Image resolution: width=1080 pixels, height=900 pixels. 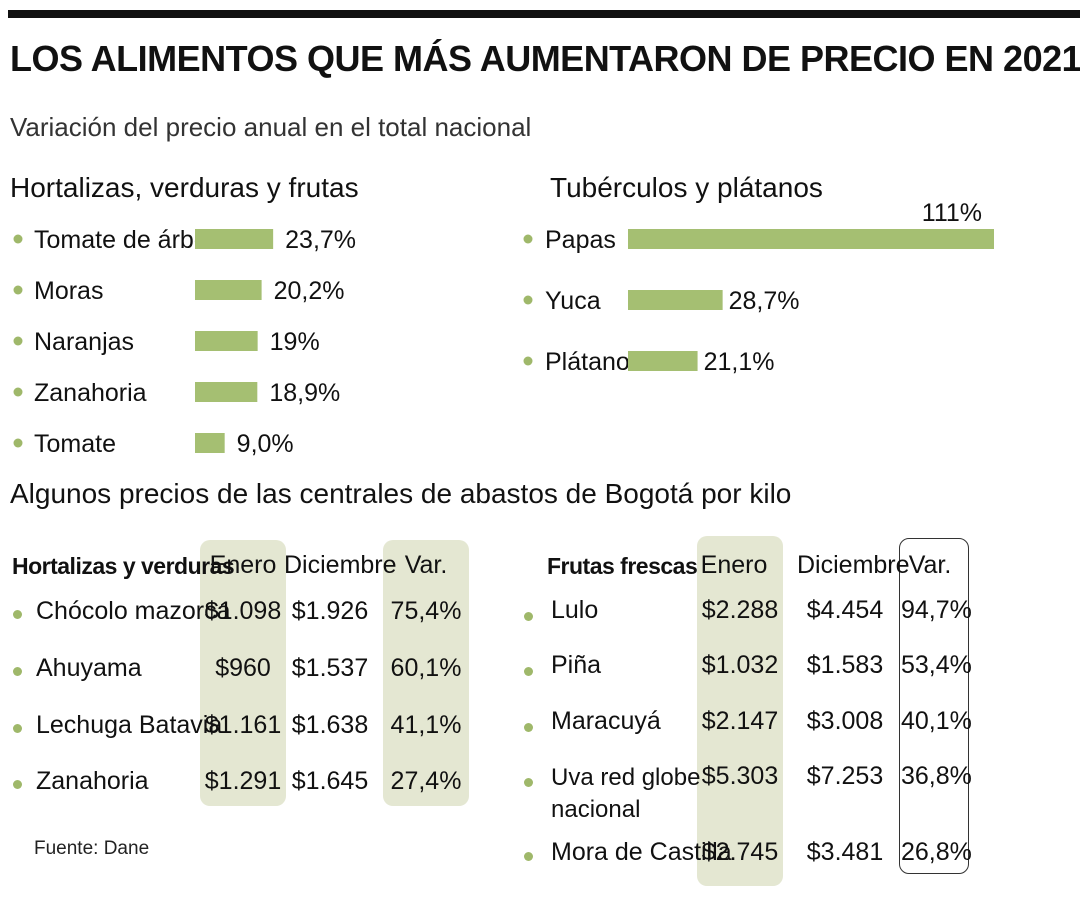 I want to click on left-row-enero: $960, so click(x=243, y=668).